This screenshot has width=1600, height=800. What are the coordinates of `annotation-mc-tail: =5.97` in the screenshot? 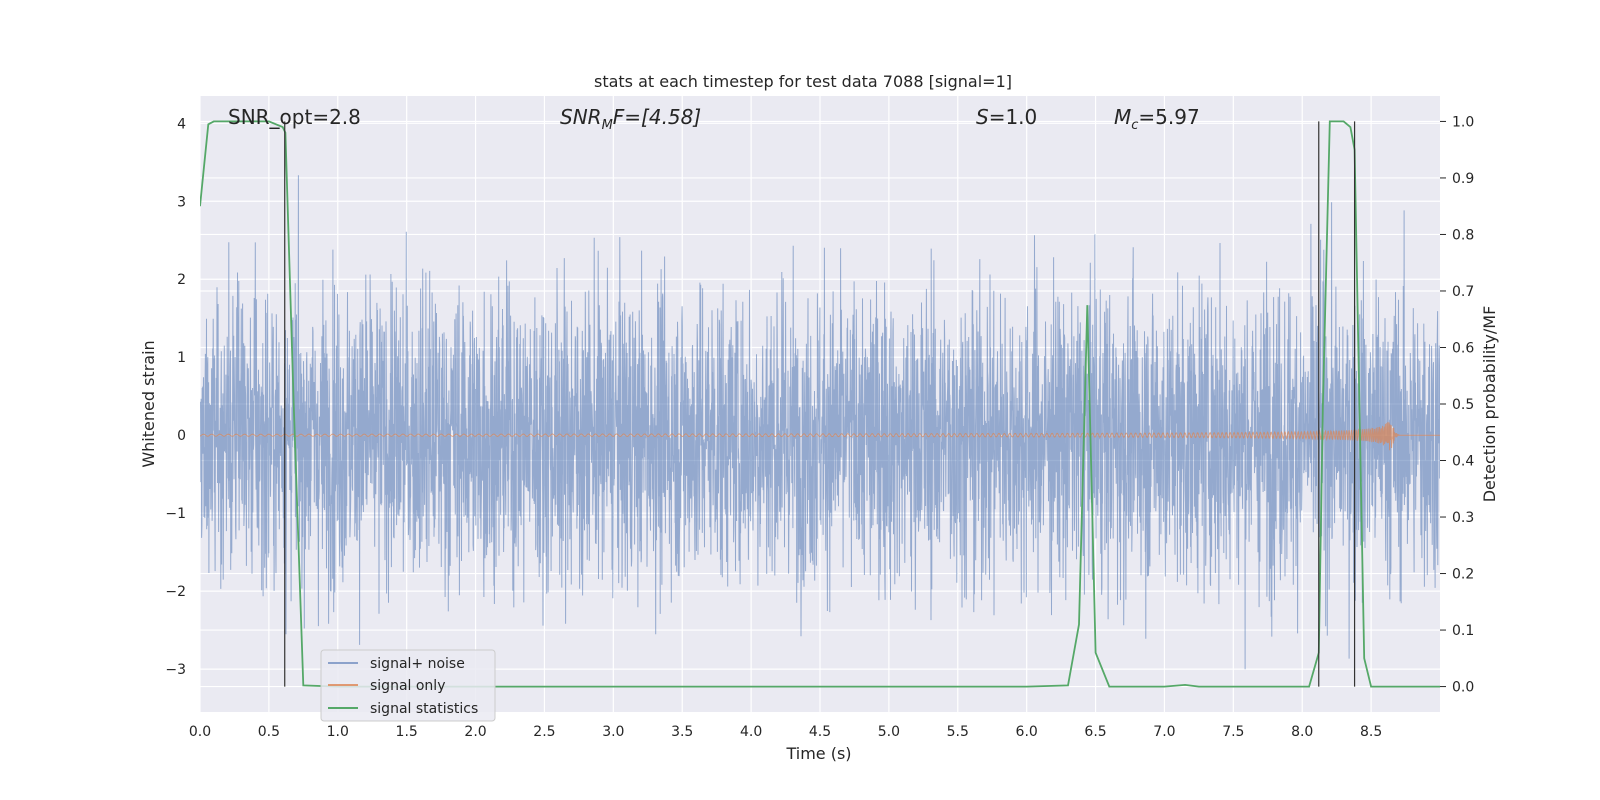 It's located at (1168, 117).